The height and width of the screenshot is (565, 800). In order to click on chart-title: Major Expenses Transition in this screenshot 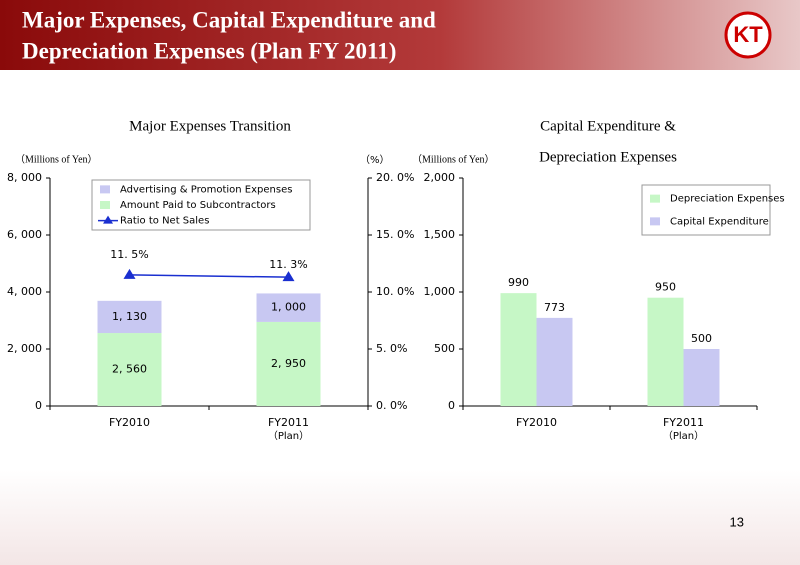, I will do `click(210, 126)`.